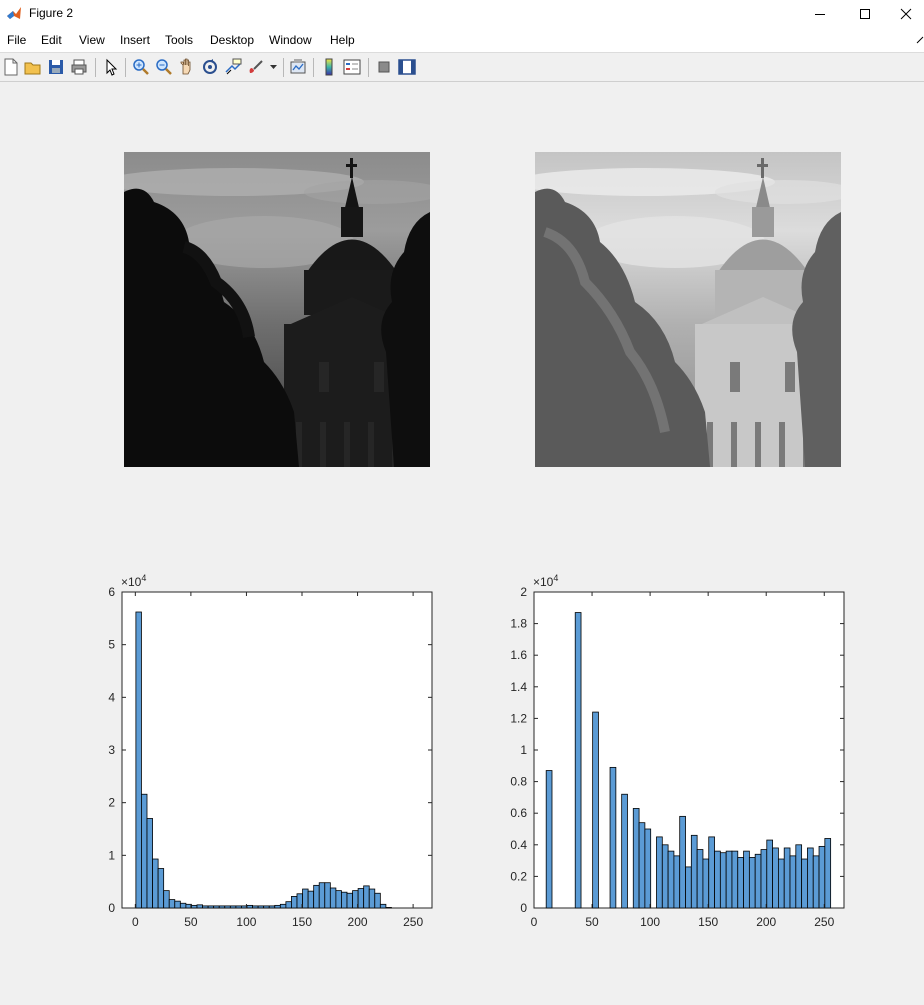 The image size is (924, 1005). Describe the element at coordinates (187, 67) in the screenshot. I see `pan-icon` at that location.